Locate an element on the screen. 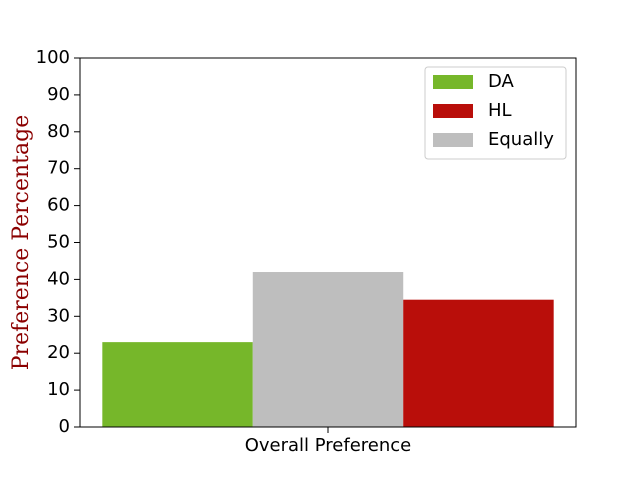 The image size is (640, 480). legend-swatch-equally is located at coordinates (453, 140).